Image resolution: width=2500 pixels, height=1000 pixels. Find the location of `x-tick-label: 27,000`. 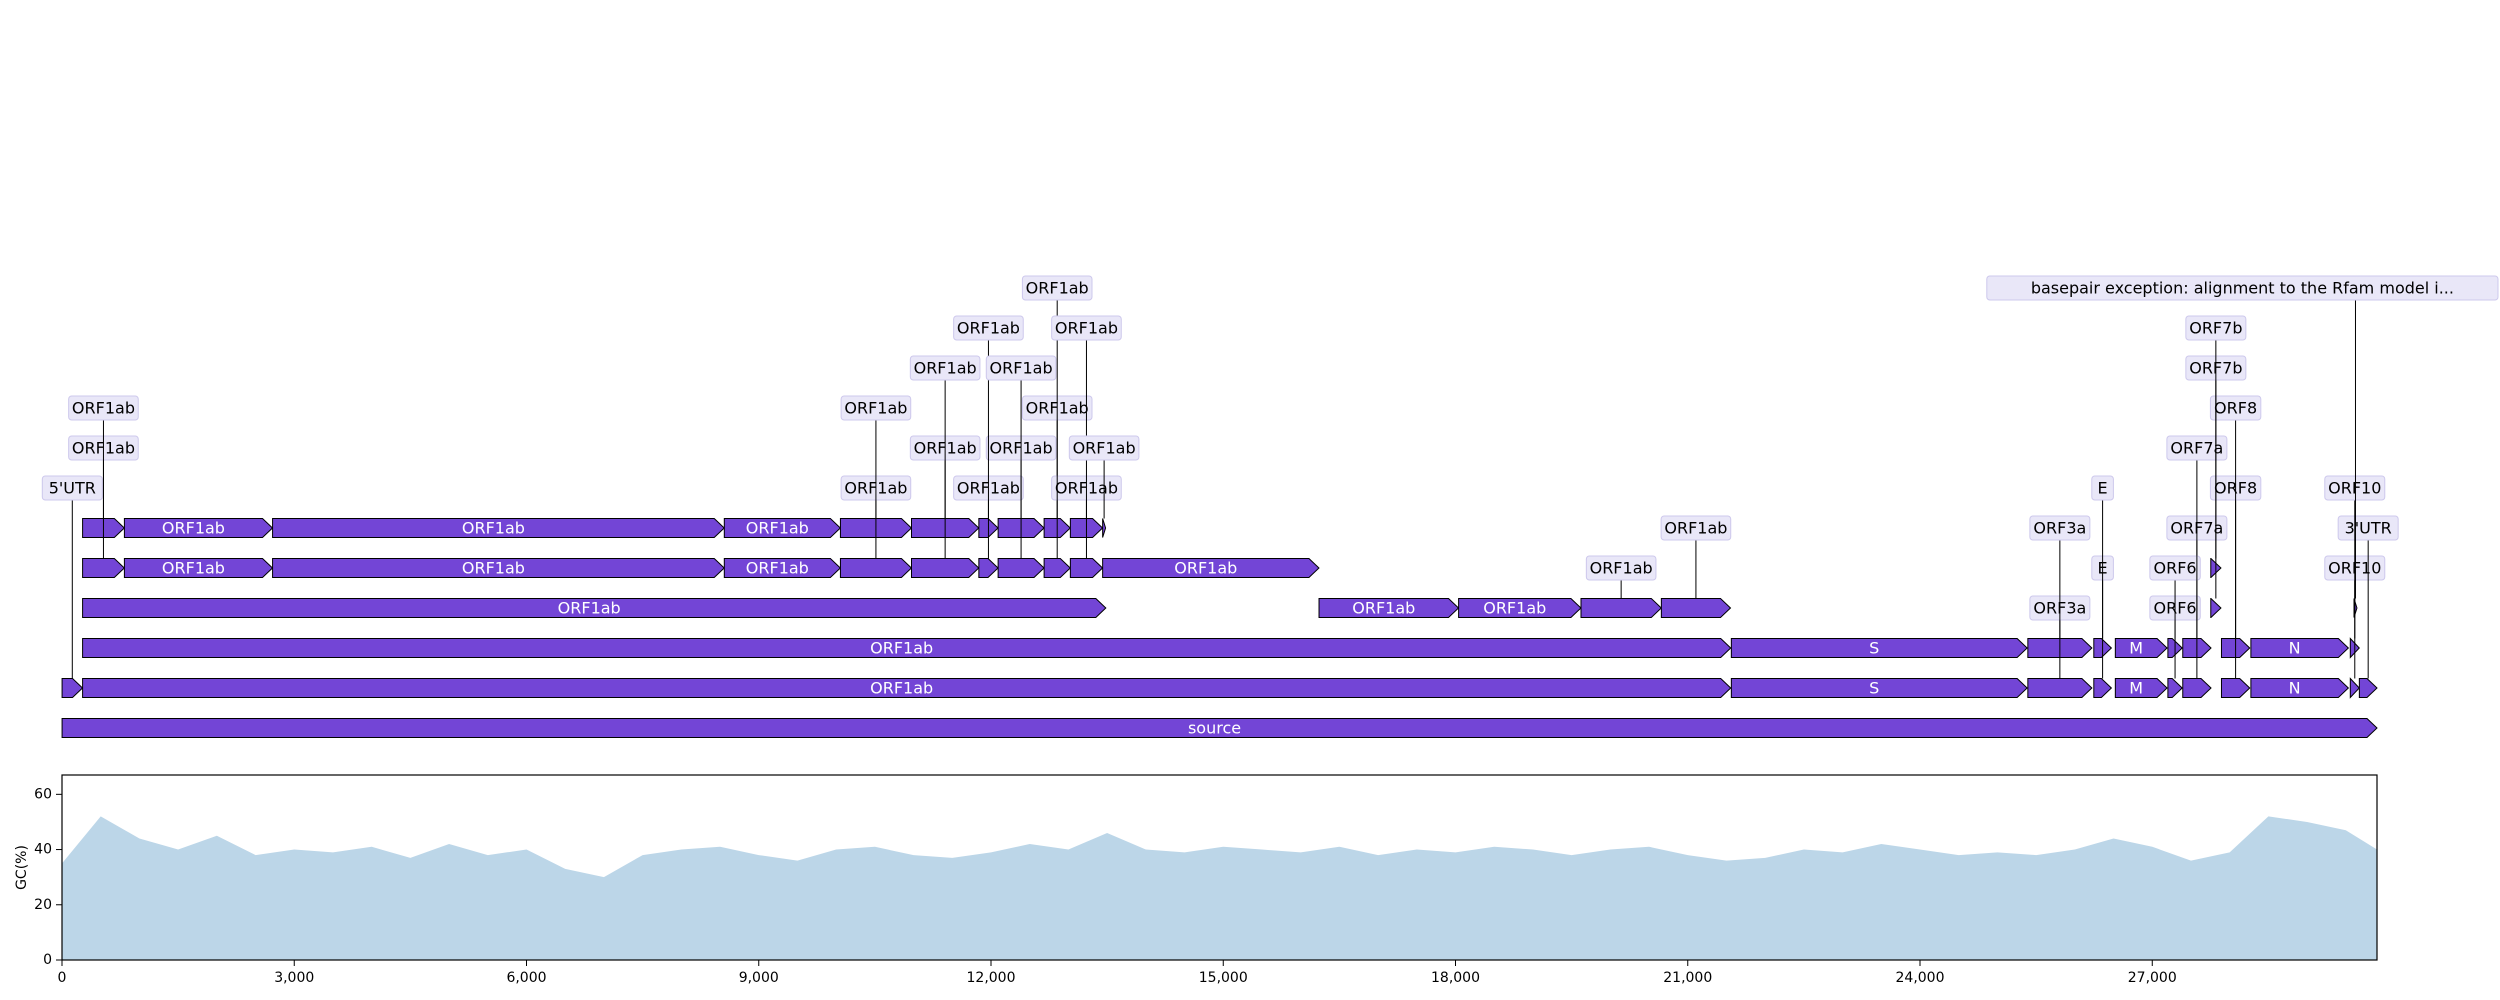

x-tick-label: 27,000 is located at coordinates (2152, 978).